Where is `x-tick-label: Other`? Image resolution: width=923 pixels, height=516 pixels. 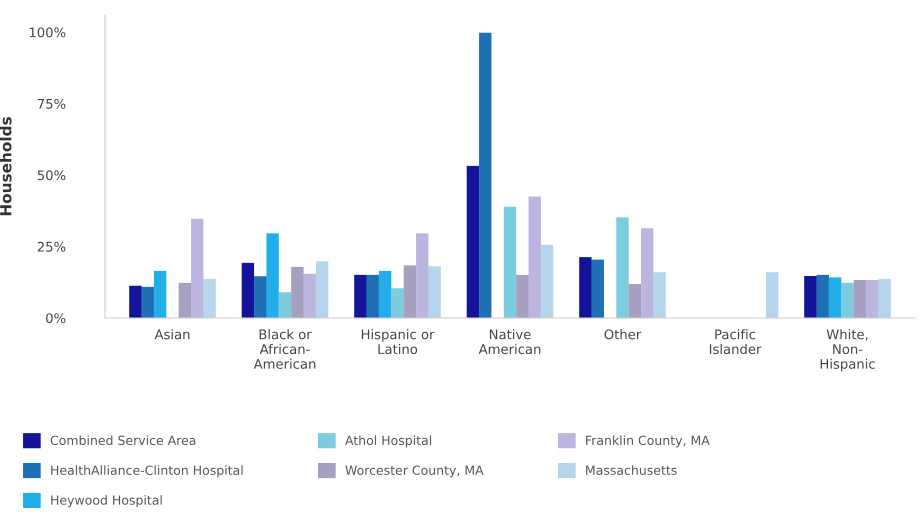
x-tick-label: Other is located at coordinates (623, 334).